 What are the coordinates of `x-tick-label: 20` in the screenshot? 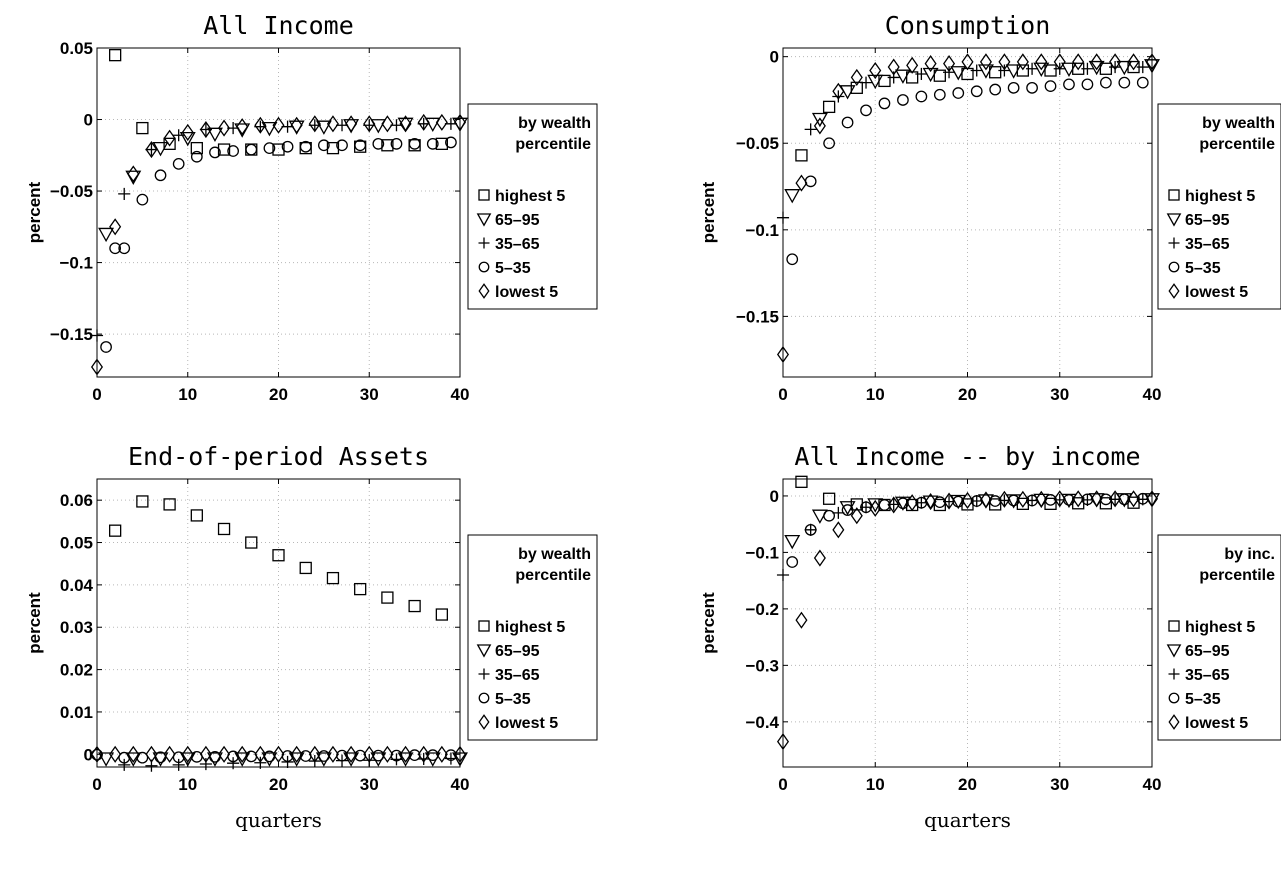 It's located at (967, 394).